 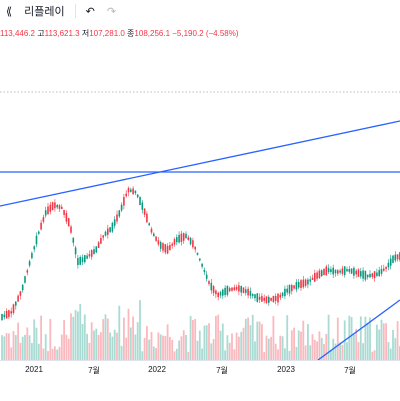 I want to click on rewind-button: ⟪, so click(x=9, y=11).